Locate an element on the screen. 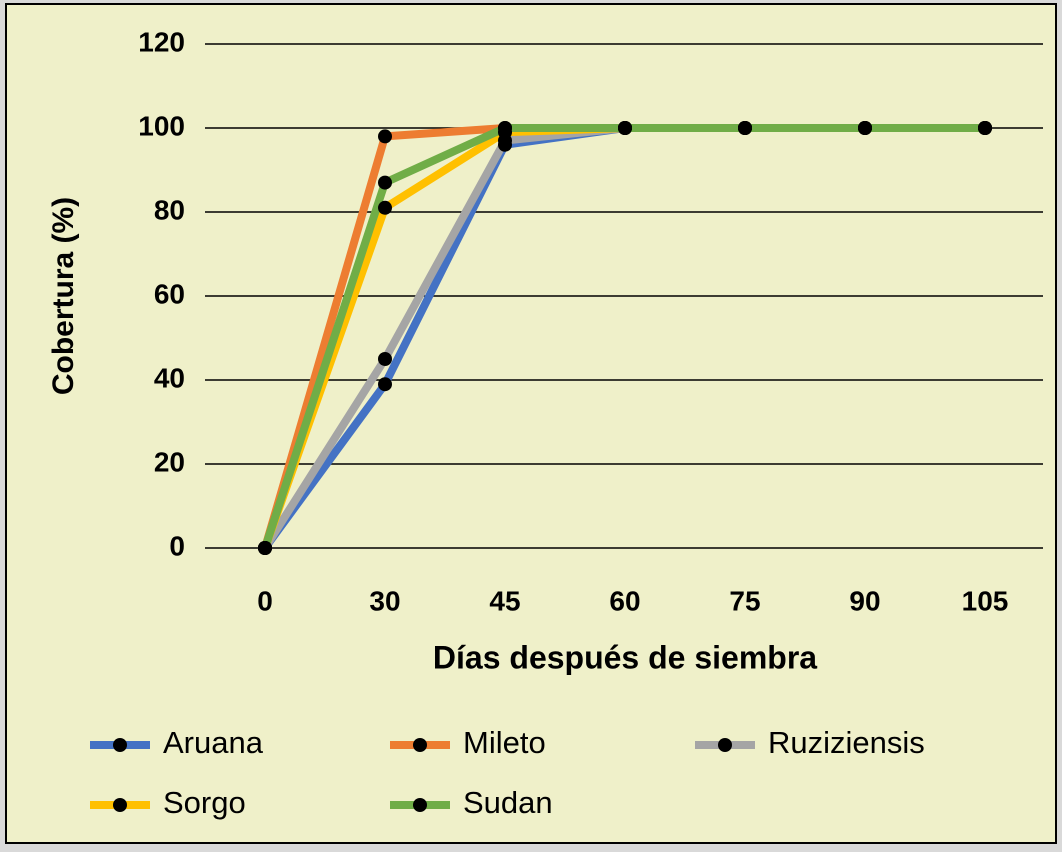  legend-label: Aruana is located at coordinates (213, 742).